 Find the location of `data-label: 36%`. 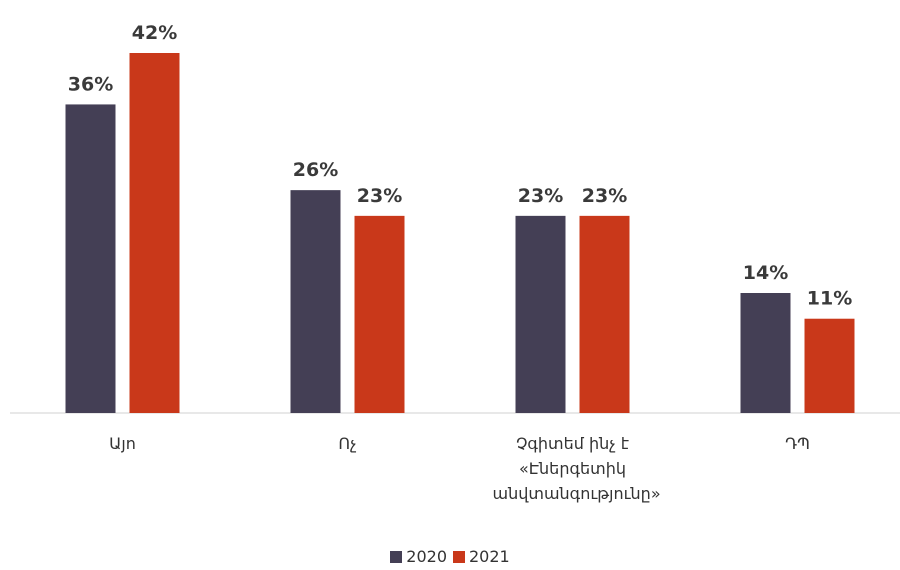

data-label: 36% is located at coordinates (90, 84).